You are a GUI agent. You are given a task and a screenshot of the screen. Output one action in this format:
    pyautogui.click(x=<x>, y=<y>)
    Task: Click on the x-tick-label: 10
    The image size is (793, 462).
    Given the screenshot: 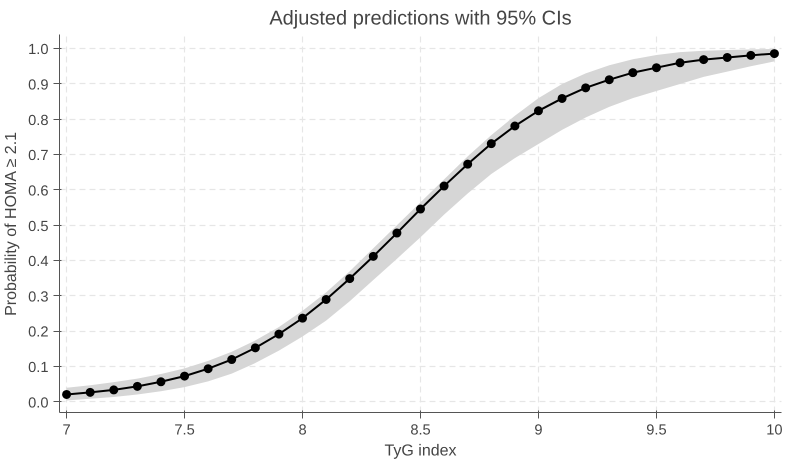 What is the action you would take?
    pyautogui.click(x=774, y=430)
    